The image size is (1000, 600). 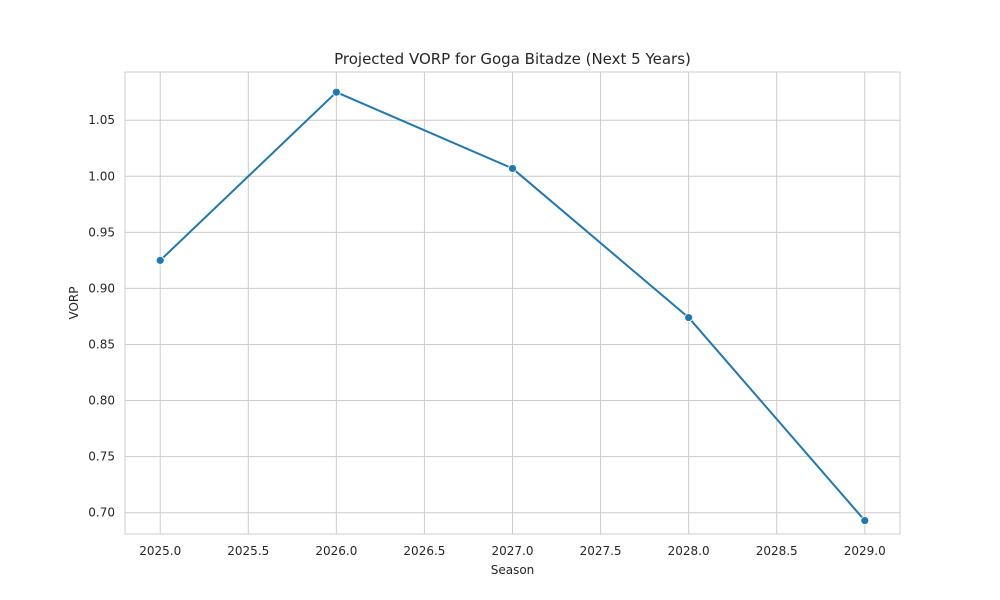 I want to click on x-tick-label: 2027.5, so click(x=601, y=551).